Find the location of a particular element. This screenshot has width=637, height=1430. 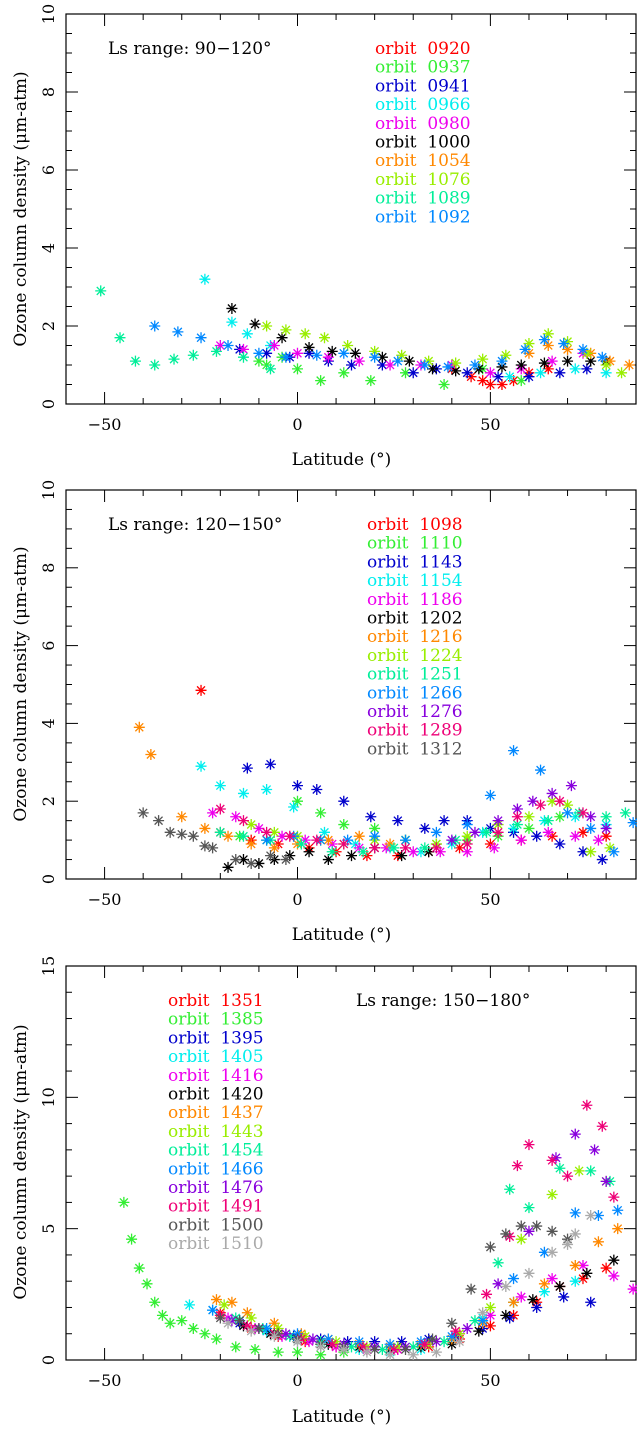

legend-entry: orbit 1405 is located at coordinates (216, 1057).